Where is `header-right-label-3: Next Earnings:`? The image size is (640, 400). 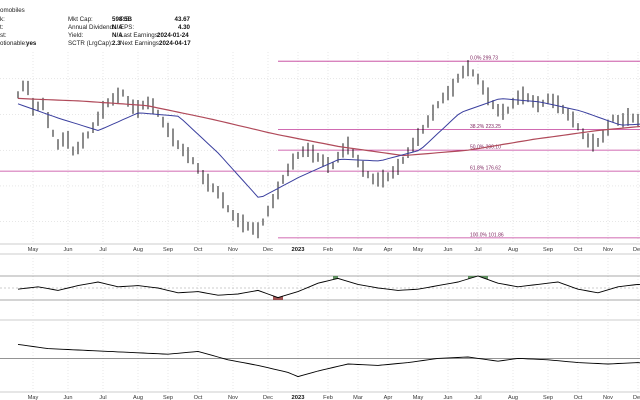
header-right-label-3: Next Earnings: is located at coordinates (140, 43).